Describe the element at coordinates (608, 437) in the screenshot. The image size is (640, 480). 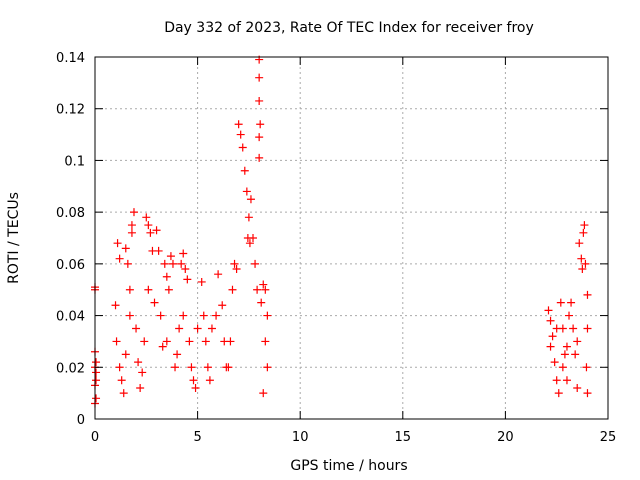
I see `x-tick-label: 25` at that location.